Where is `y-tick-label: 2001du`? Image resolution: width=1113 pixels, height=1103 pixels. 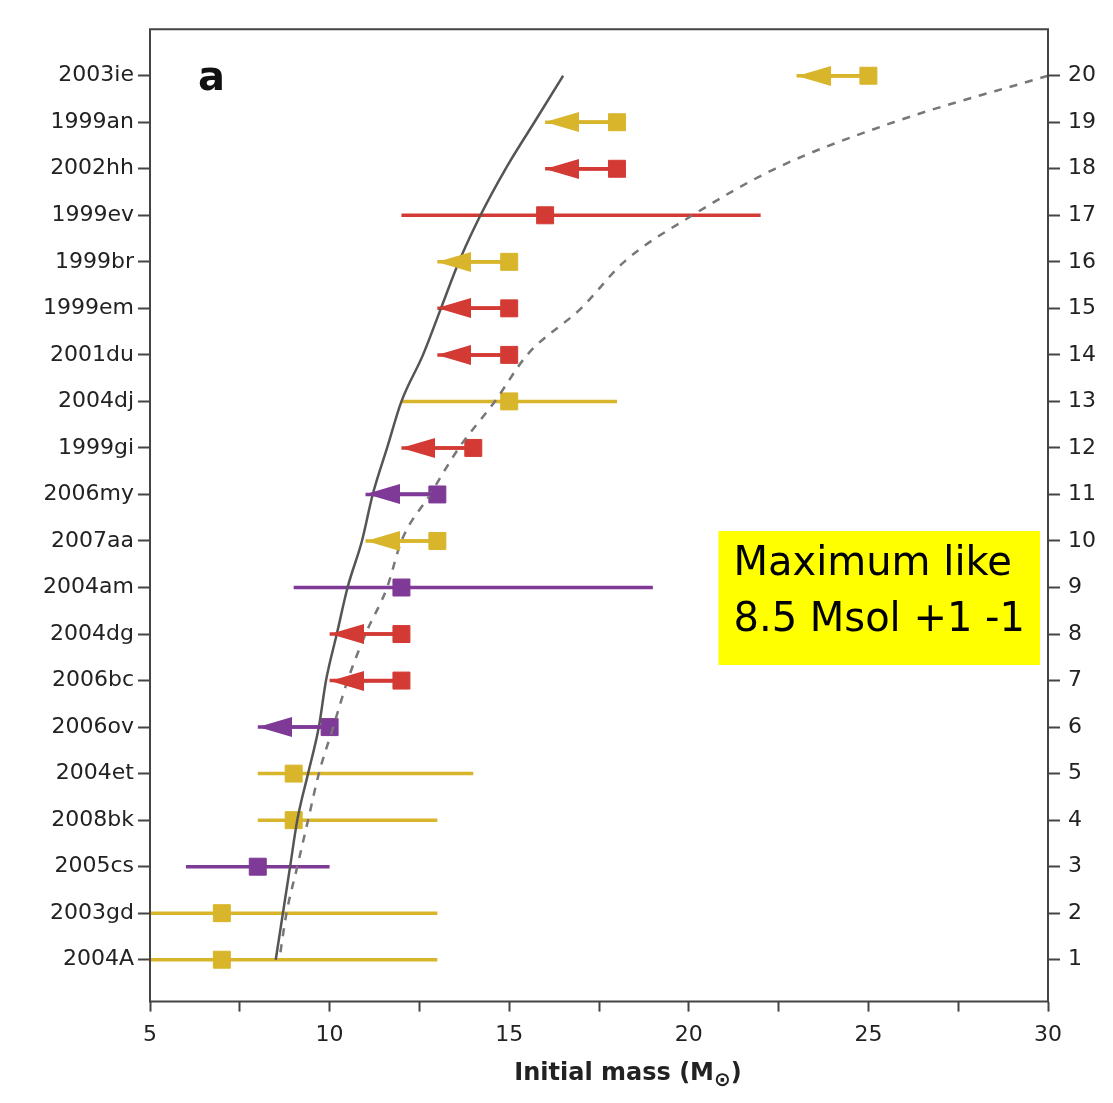
y-tick-label: 2001du is located at coordinates (92, 353).